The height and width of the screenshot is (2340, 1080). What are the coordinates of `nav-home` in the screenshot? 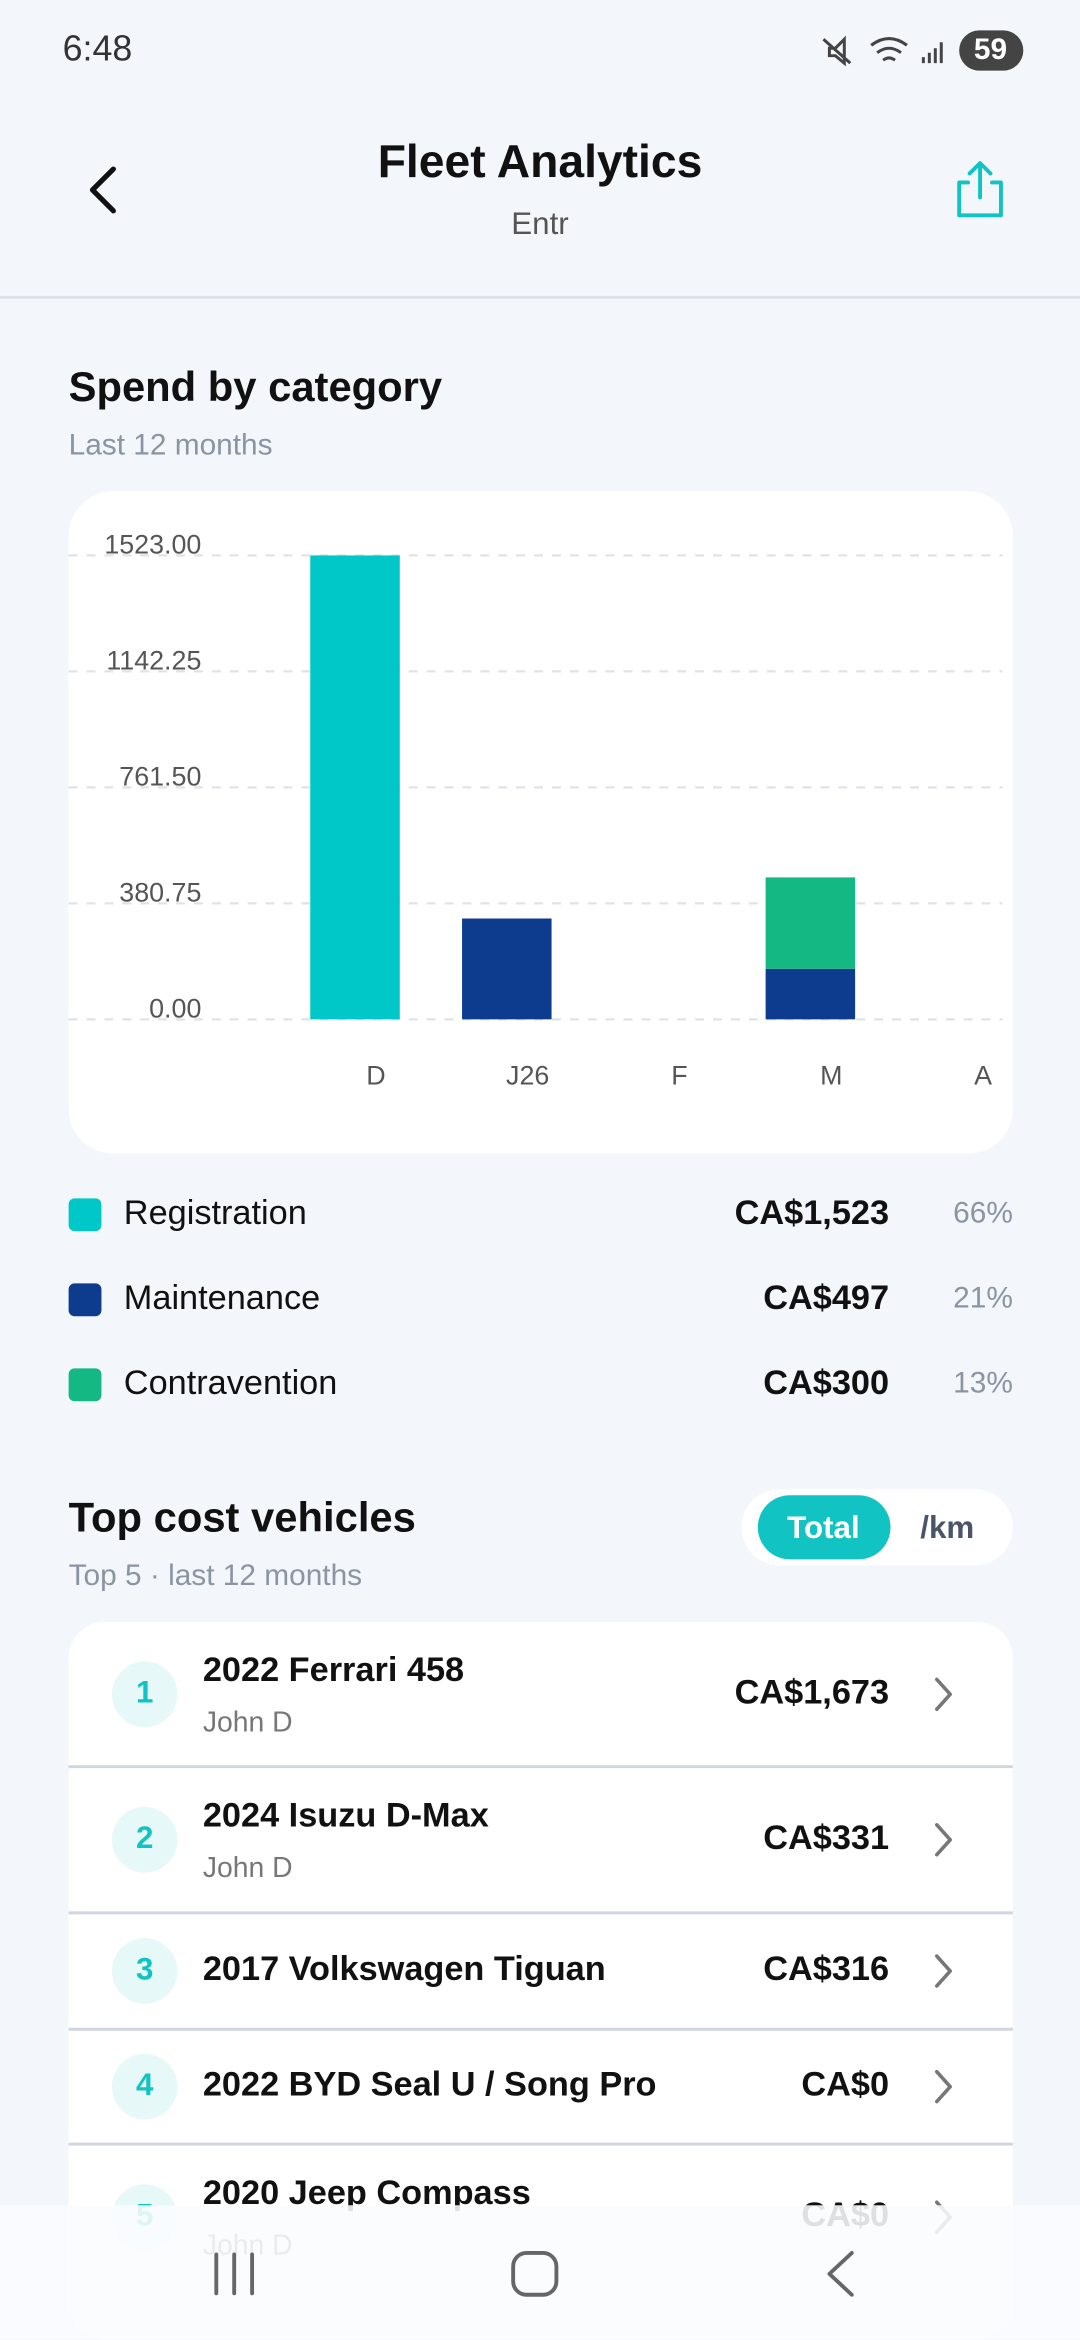 It's located at (535, 2274).